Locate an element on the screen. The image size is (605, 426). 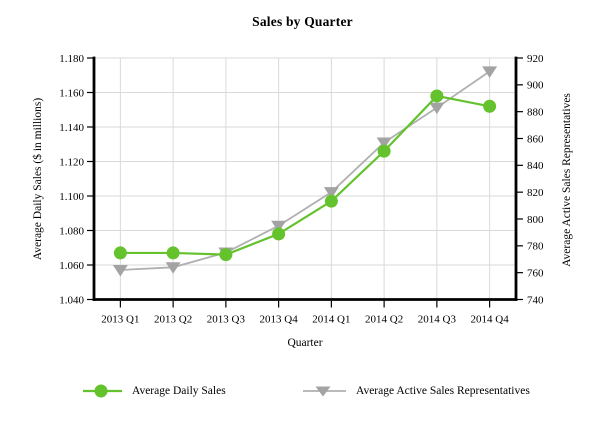
y-left-tick-label: 1.100 is located at coordinates (71, 197).